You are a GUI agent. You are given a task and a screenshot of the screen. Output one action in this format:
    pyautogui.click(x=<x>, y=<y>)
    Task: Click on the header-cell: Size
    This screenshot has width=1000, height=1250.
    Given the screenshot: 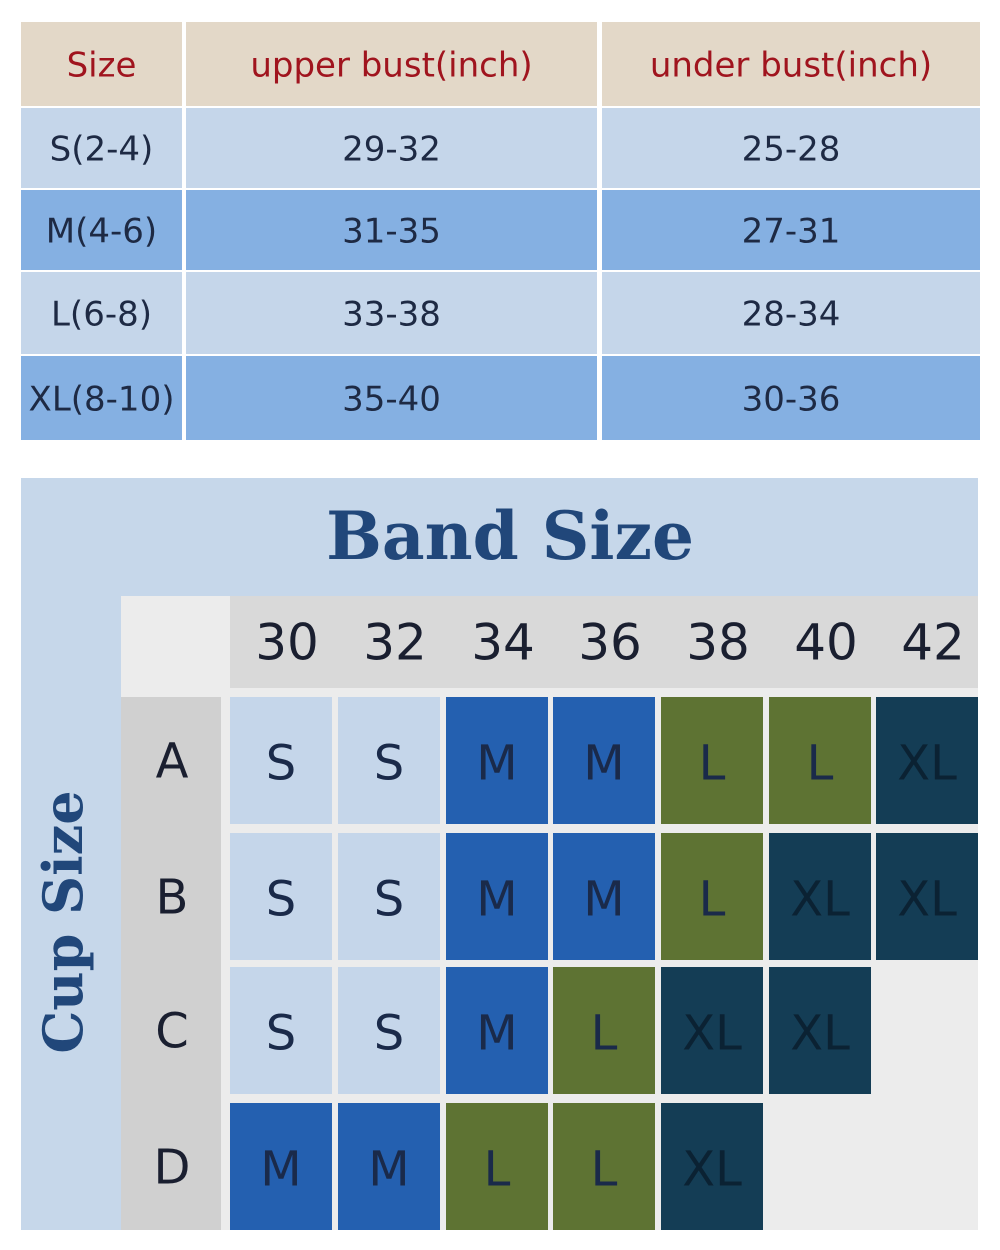 What is the action you would take?
    pyautogui.click(x=102, y=66)
    